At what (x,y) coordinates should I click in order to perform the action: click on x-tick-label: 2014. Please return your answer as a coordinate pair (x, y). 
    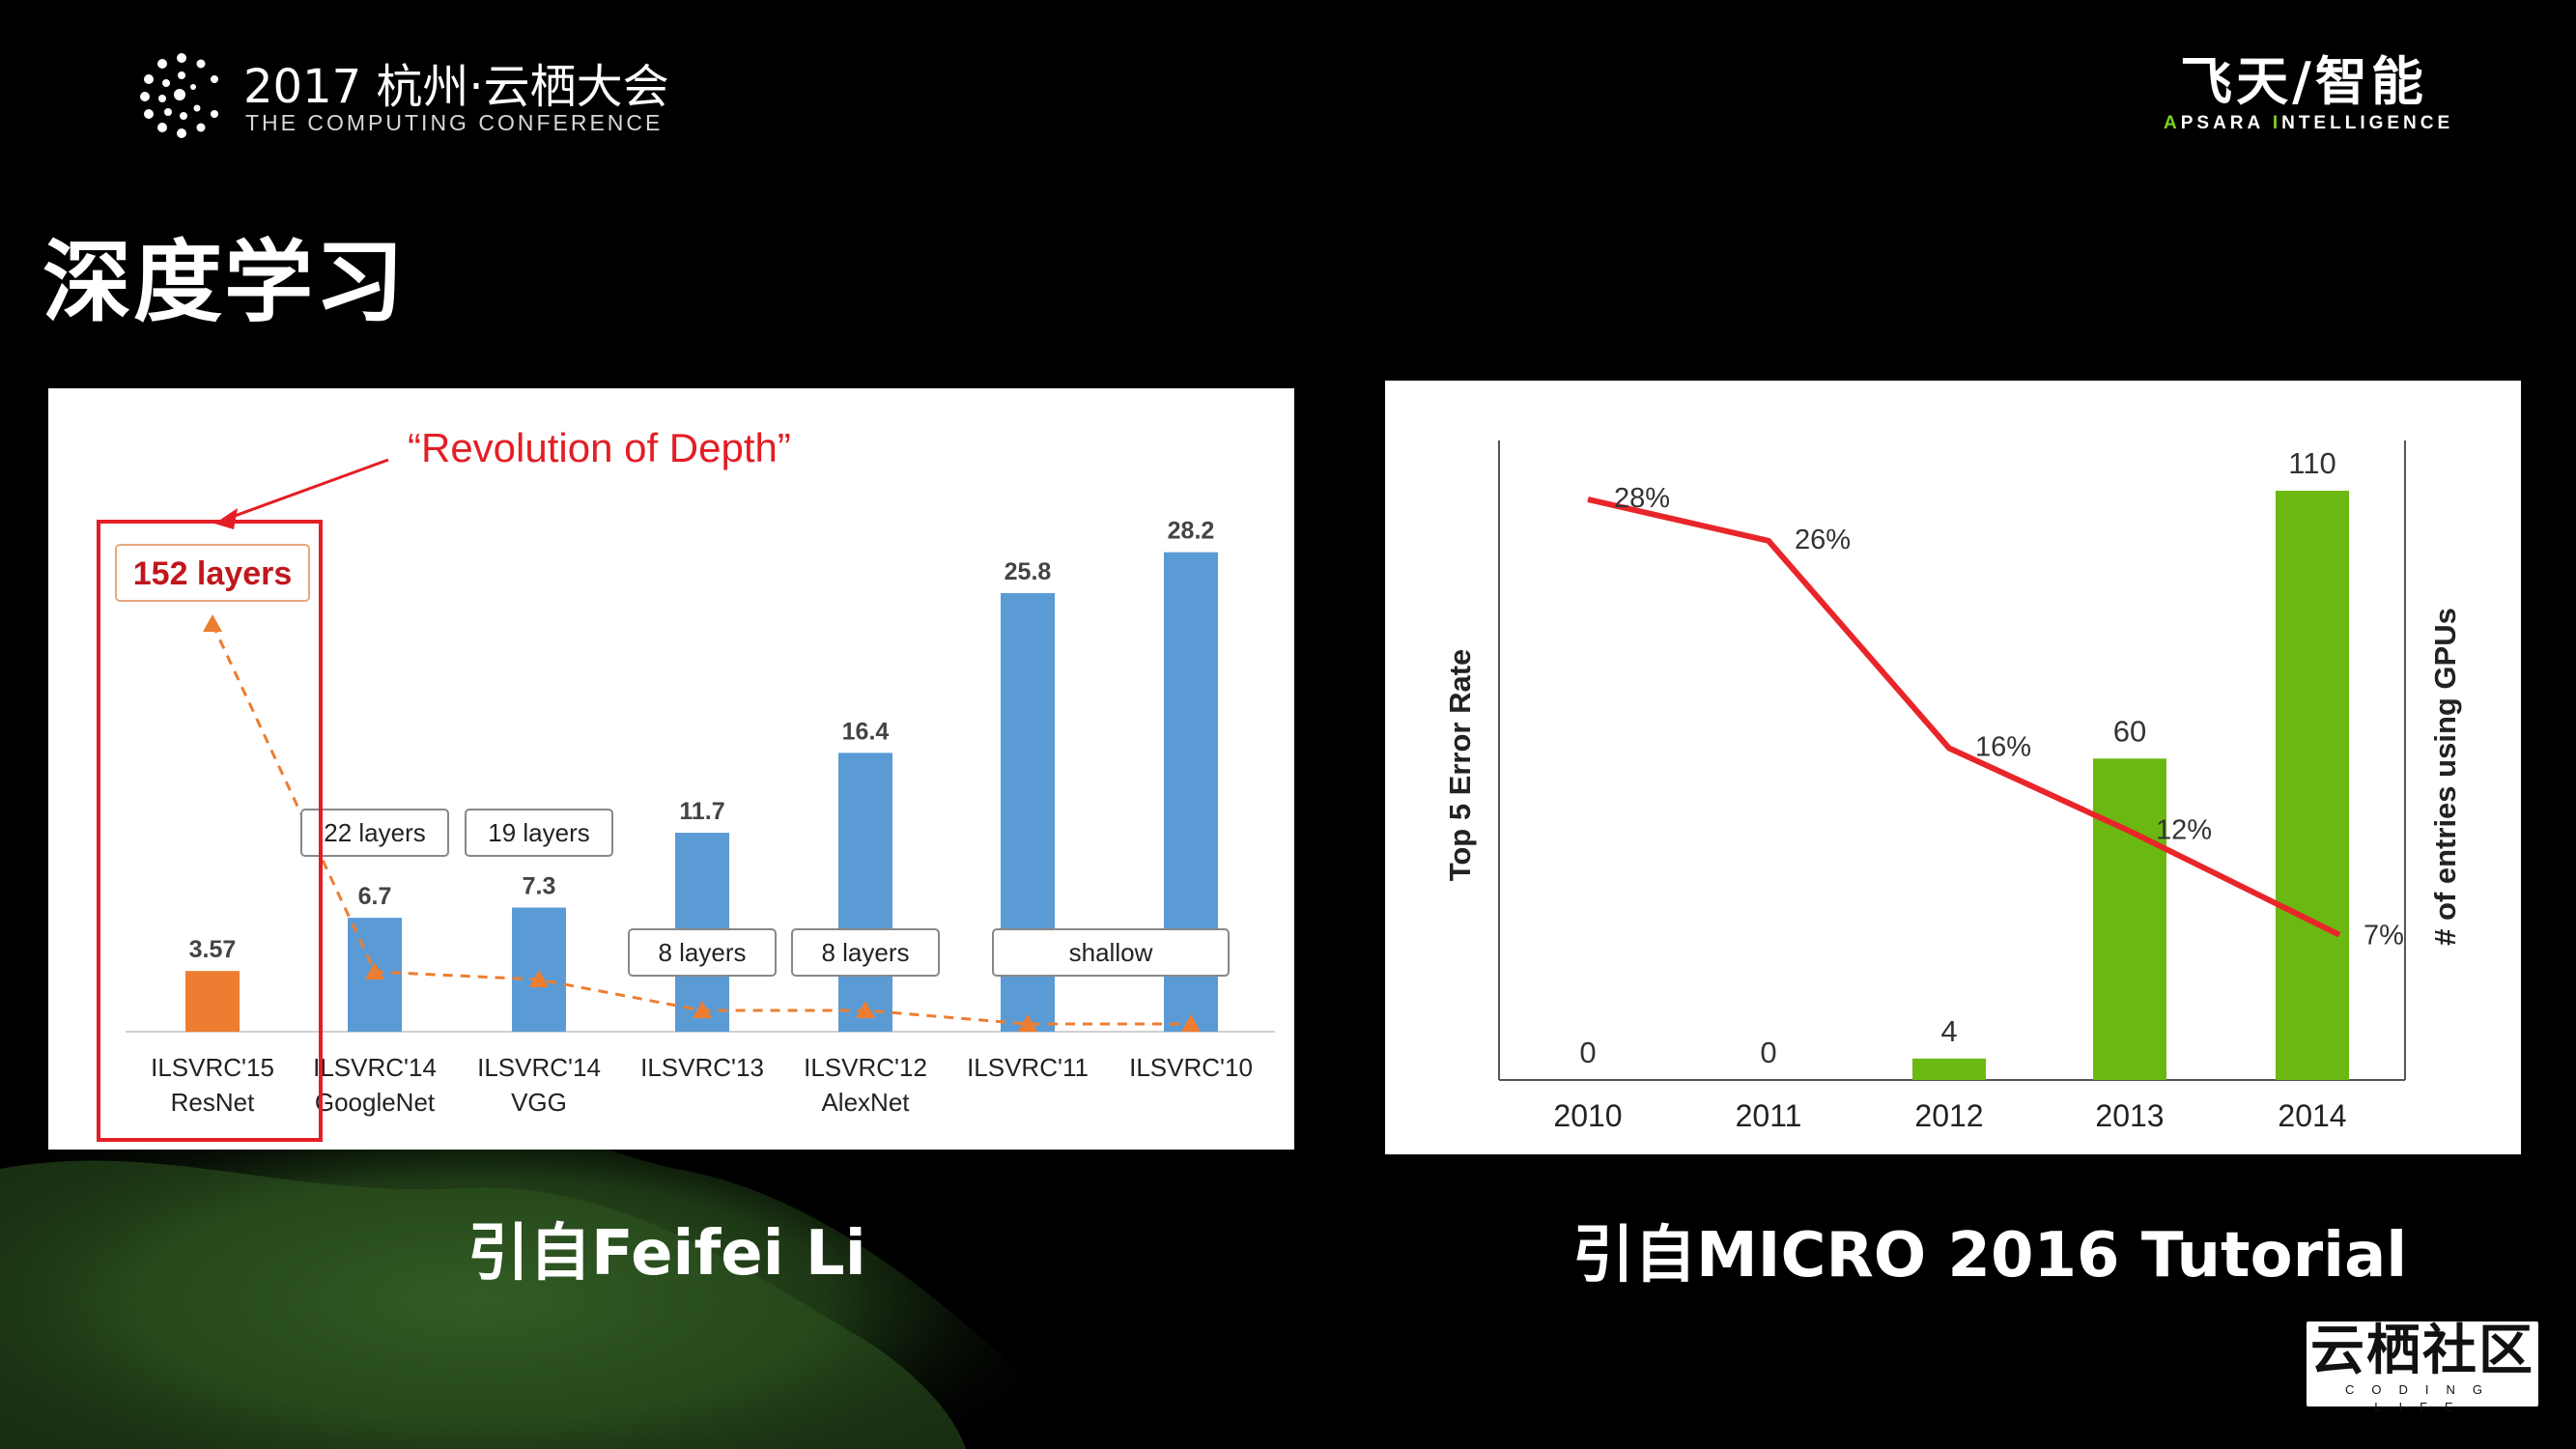
    Looking at the image, I should click on (2312, 1115).